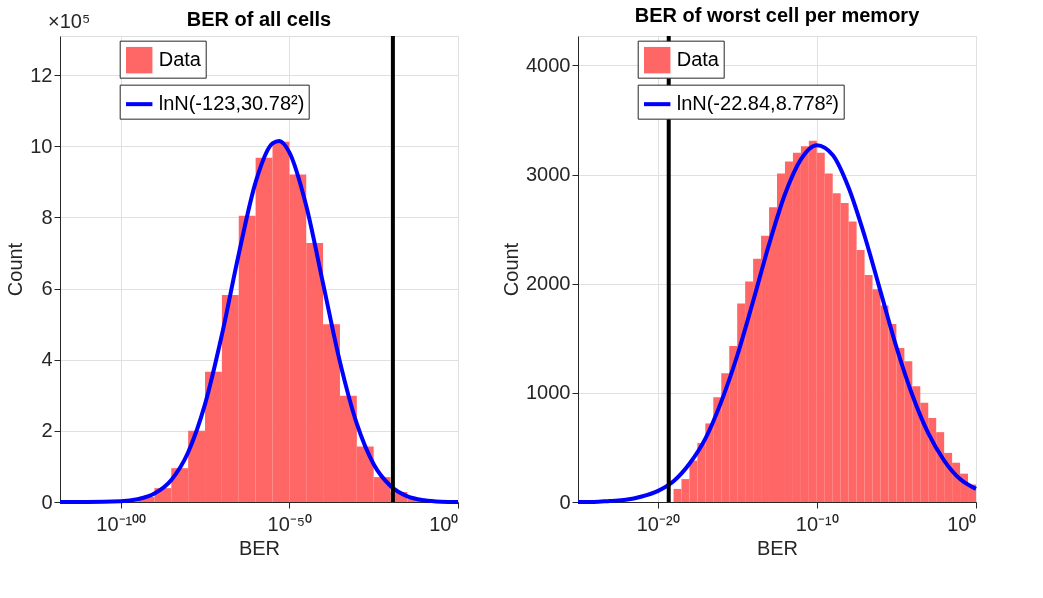  I want to click on y-tick-label: 3000, so click(548, 174).